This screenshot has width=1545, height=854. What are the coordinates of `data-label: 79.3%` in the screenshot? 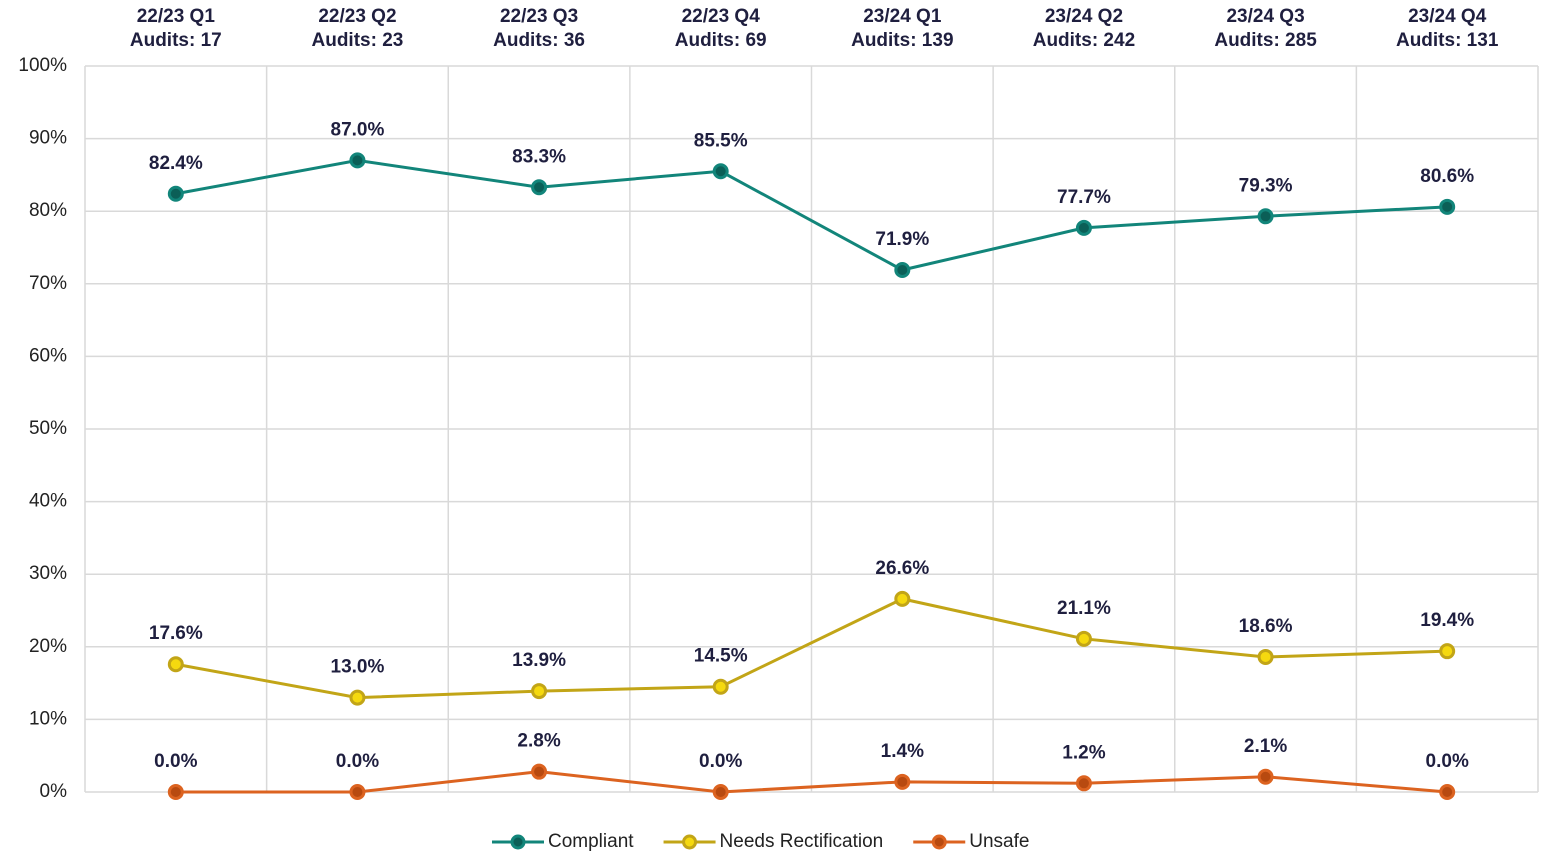 It's located at (1266, 185).